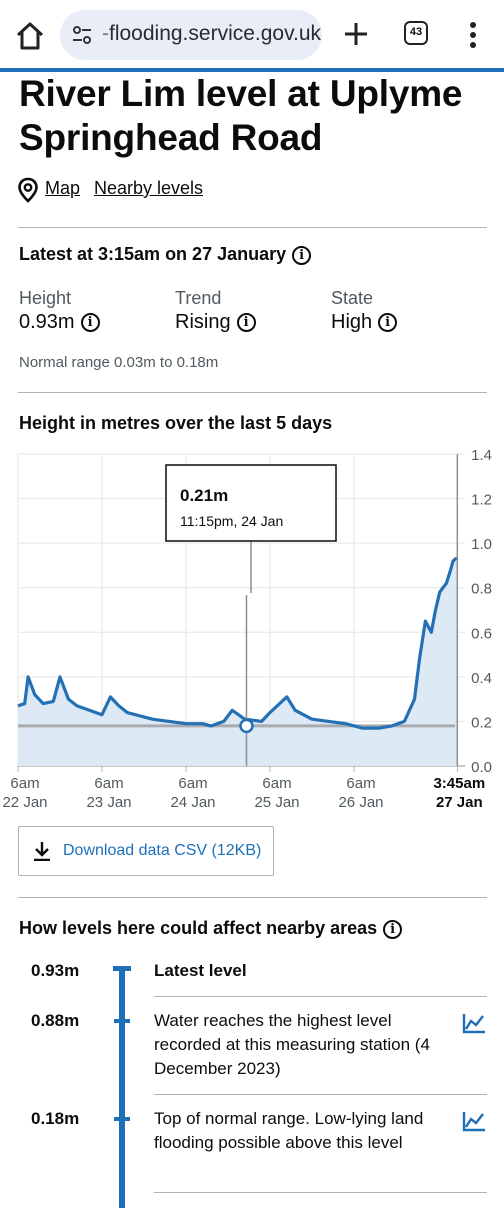 Image resolution: width=504 pixels, height=1208 pixels. I want to click on level-description: Latest level, so click(200, 970).